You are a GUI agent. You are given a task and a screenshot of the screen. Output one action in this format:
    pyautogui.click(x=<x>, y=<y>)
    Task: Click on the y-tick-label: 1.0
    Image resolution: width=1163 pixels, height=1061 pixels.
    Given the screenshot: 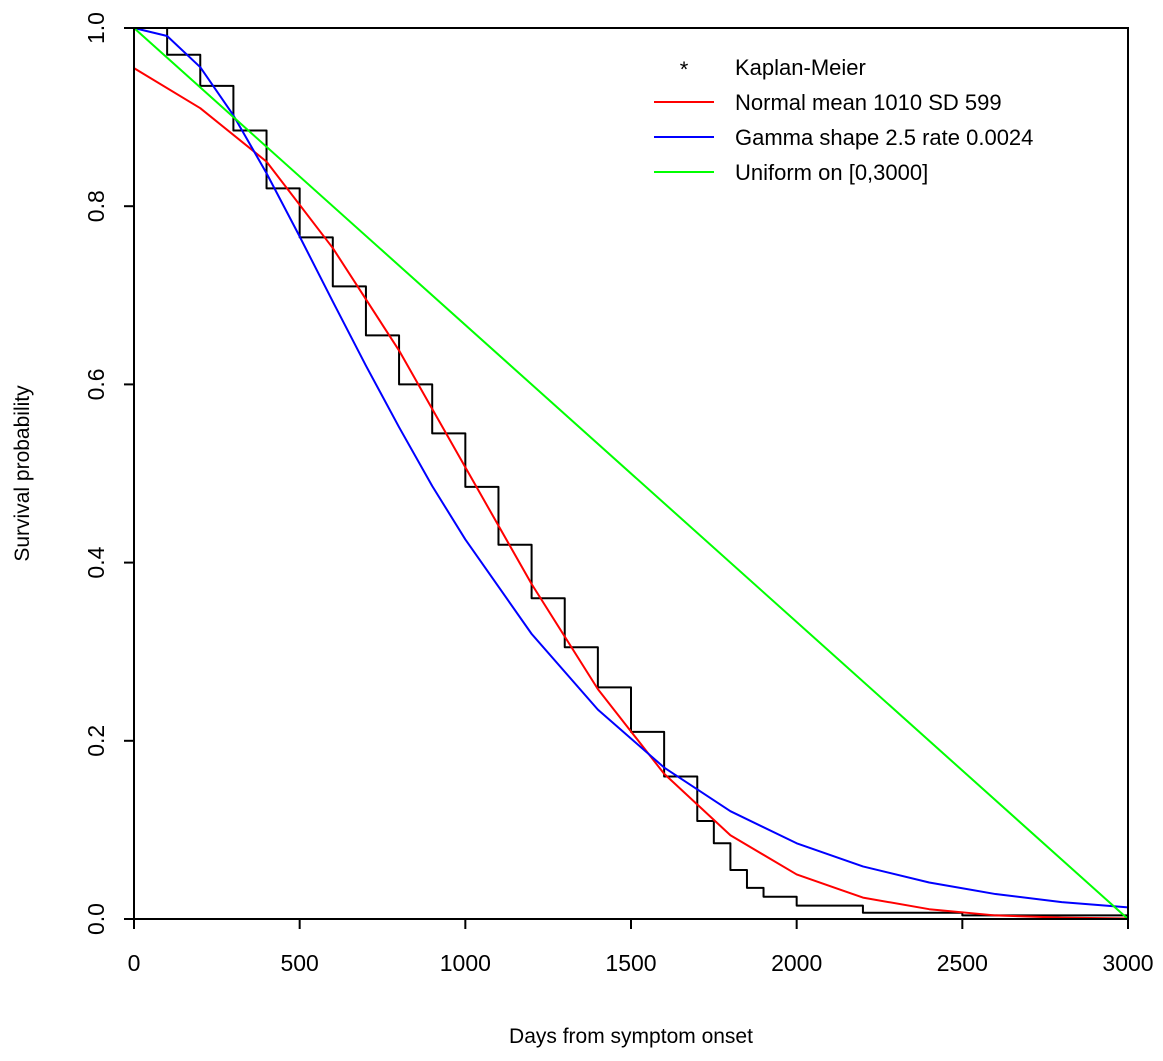 What is the action you would take?
    pyautogui.click(x=96, y=28)
    